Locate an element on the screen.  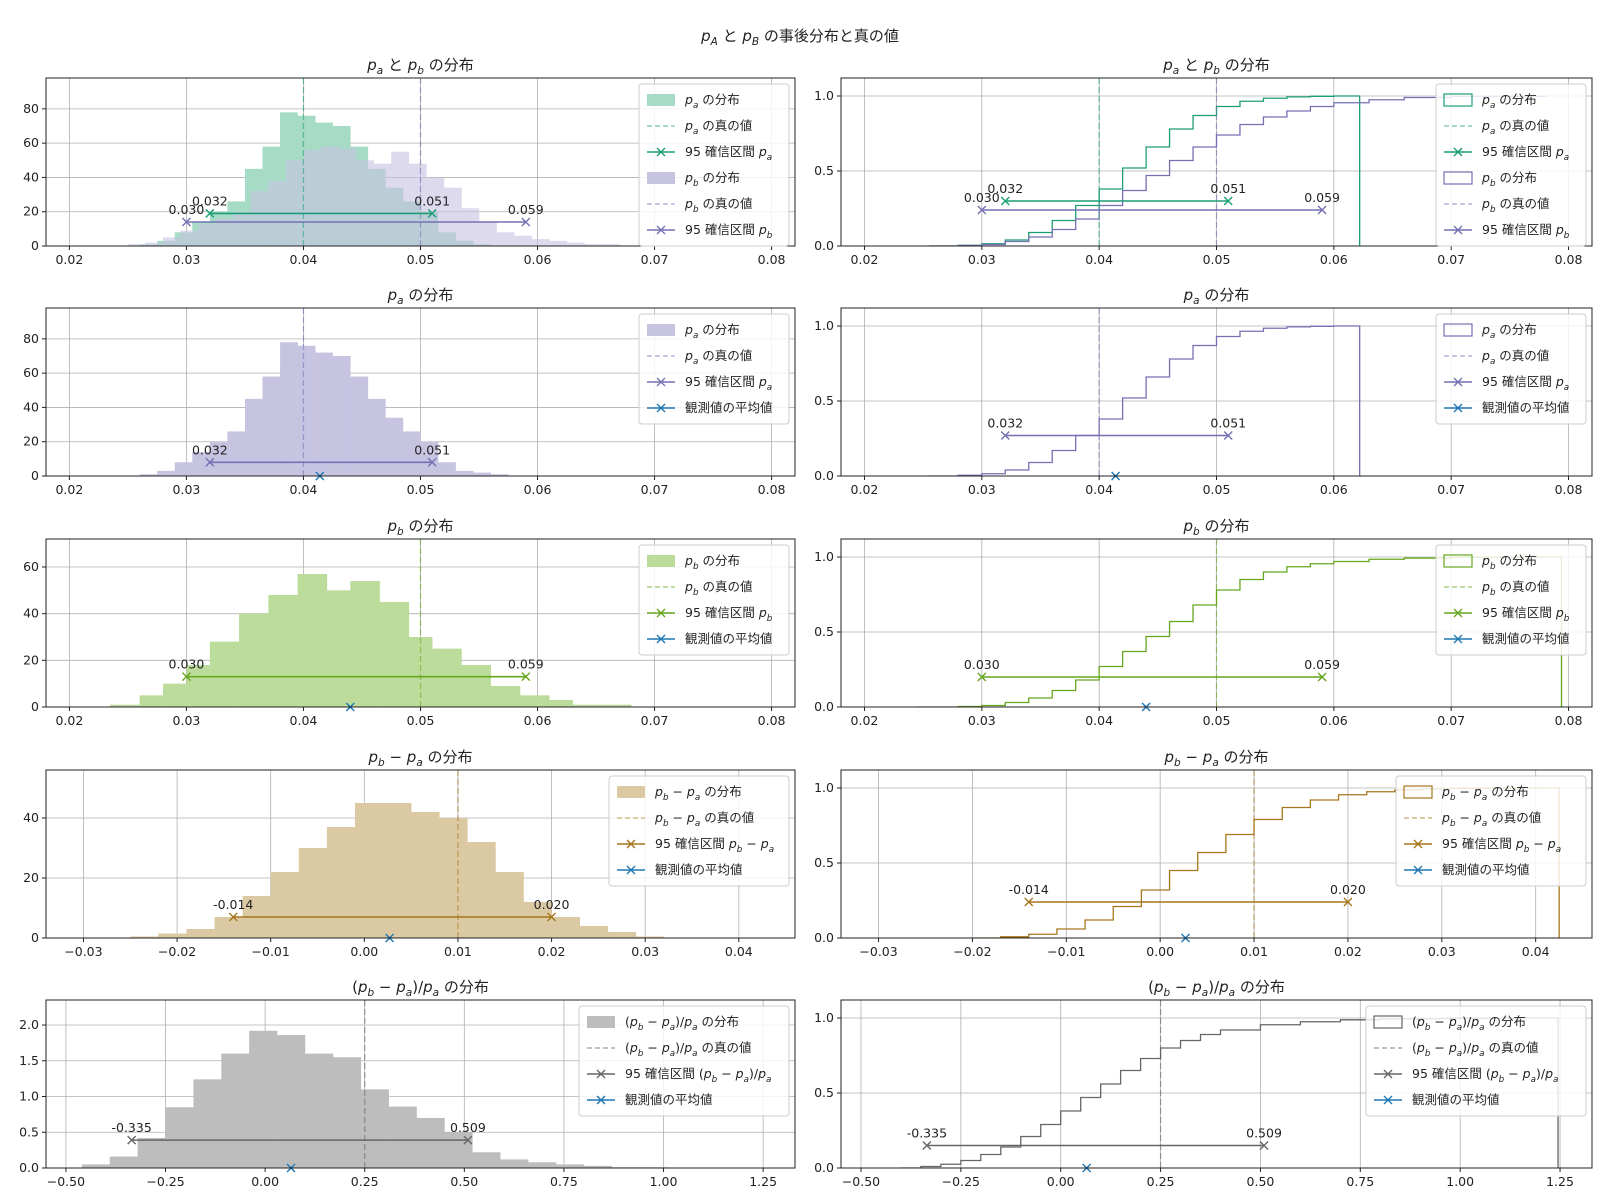
panel-title: pb​ の分布 is located at coordinates (1216, 527).